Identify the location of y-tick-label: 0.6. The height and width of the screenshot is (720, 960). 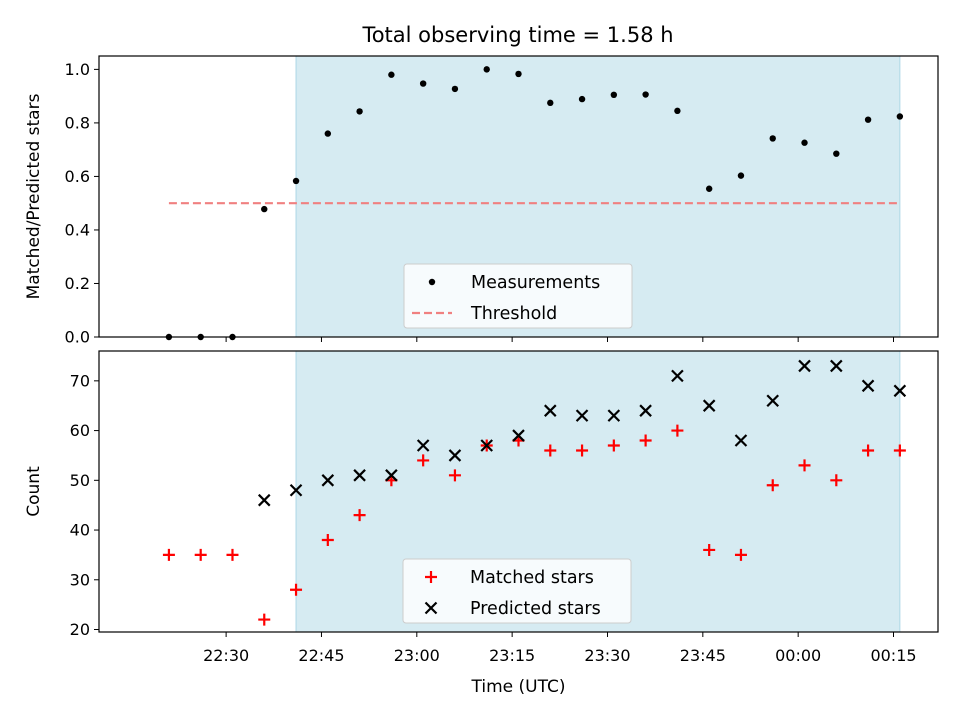
(77, 176).